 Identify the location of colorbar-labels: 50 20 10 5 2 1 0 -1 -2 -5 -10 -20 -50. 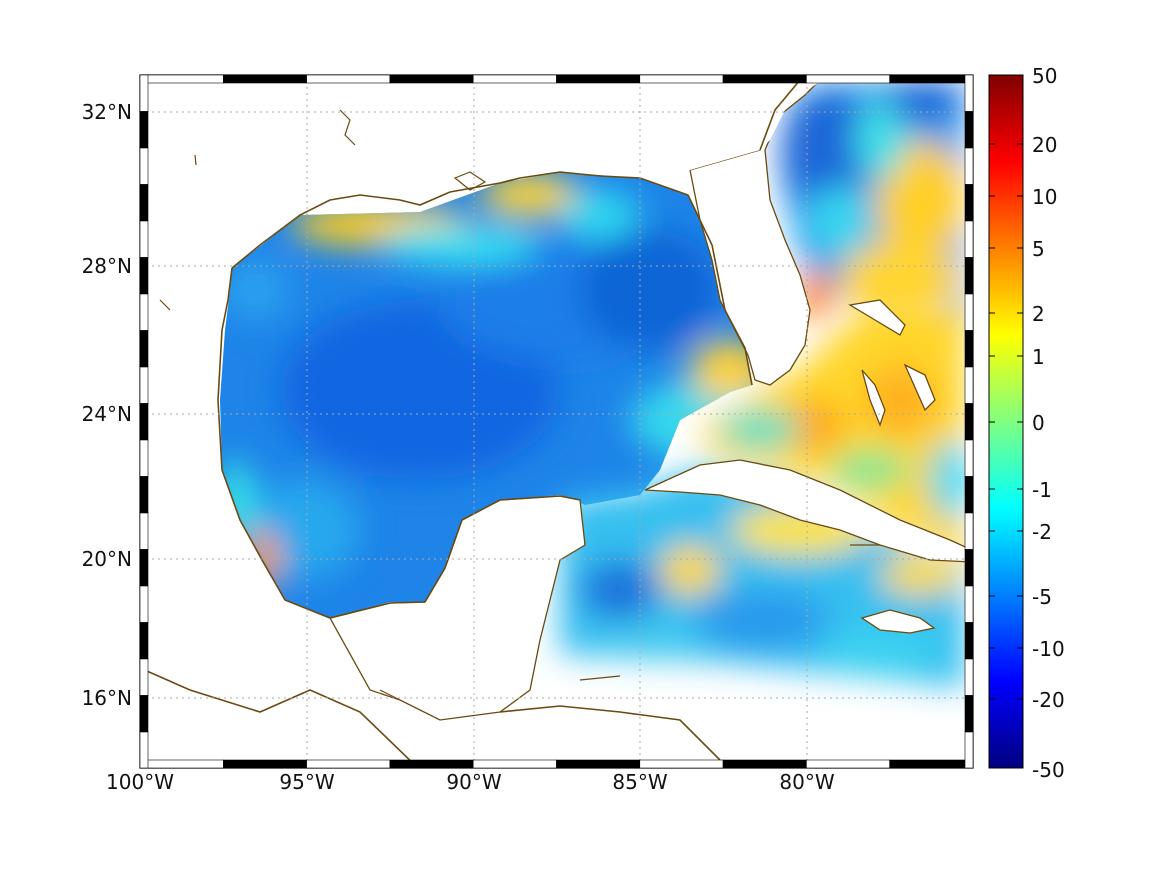
(1048, 423).